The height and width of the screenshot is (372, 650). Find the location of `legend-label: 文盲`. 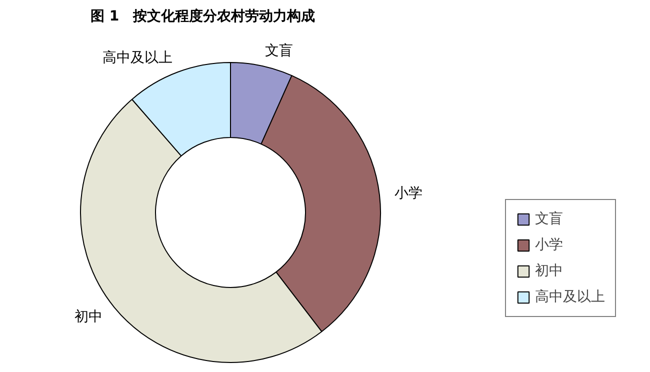

legend-label: 文盲 is located at coordinates (549, 219).